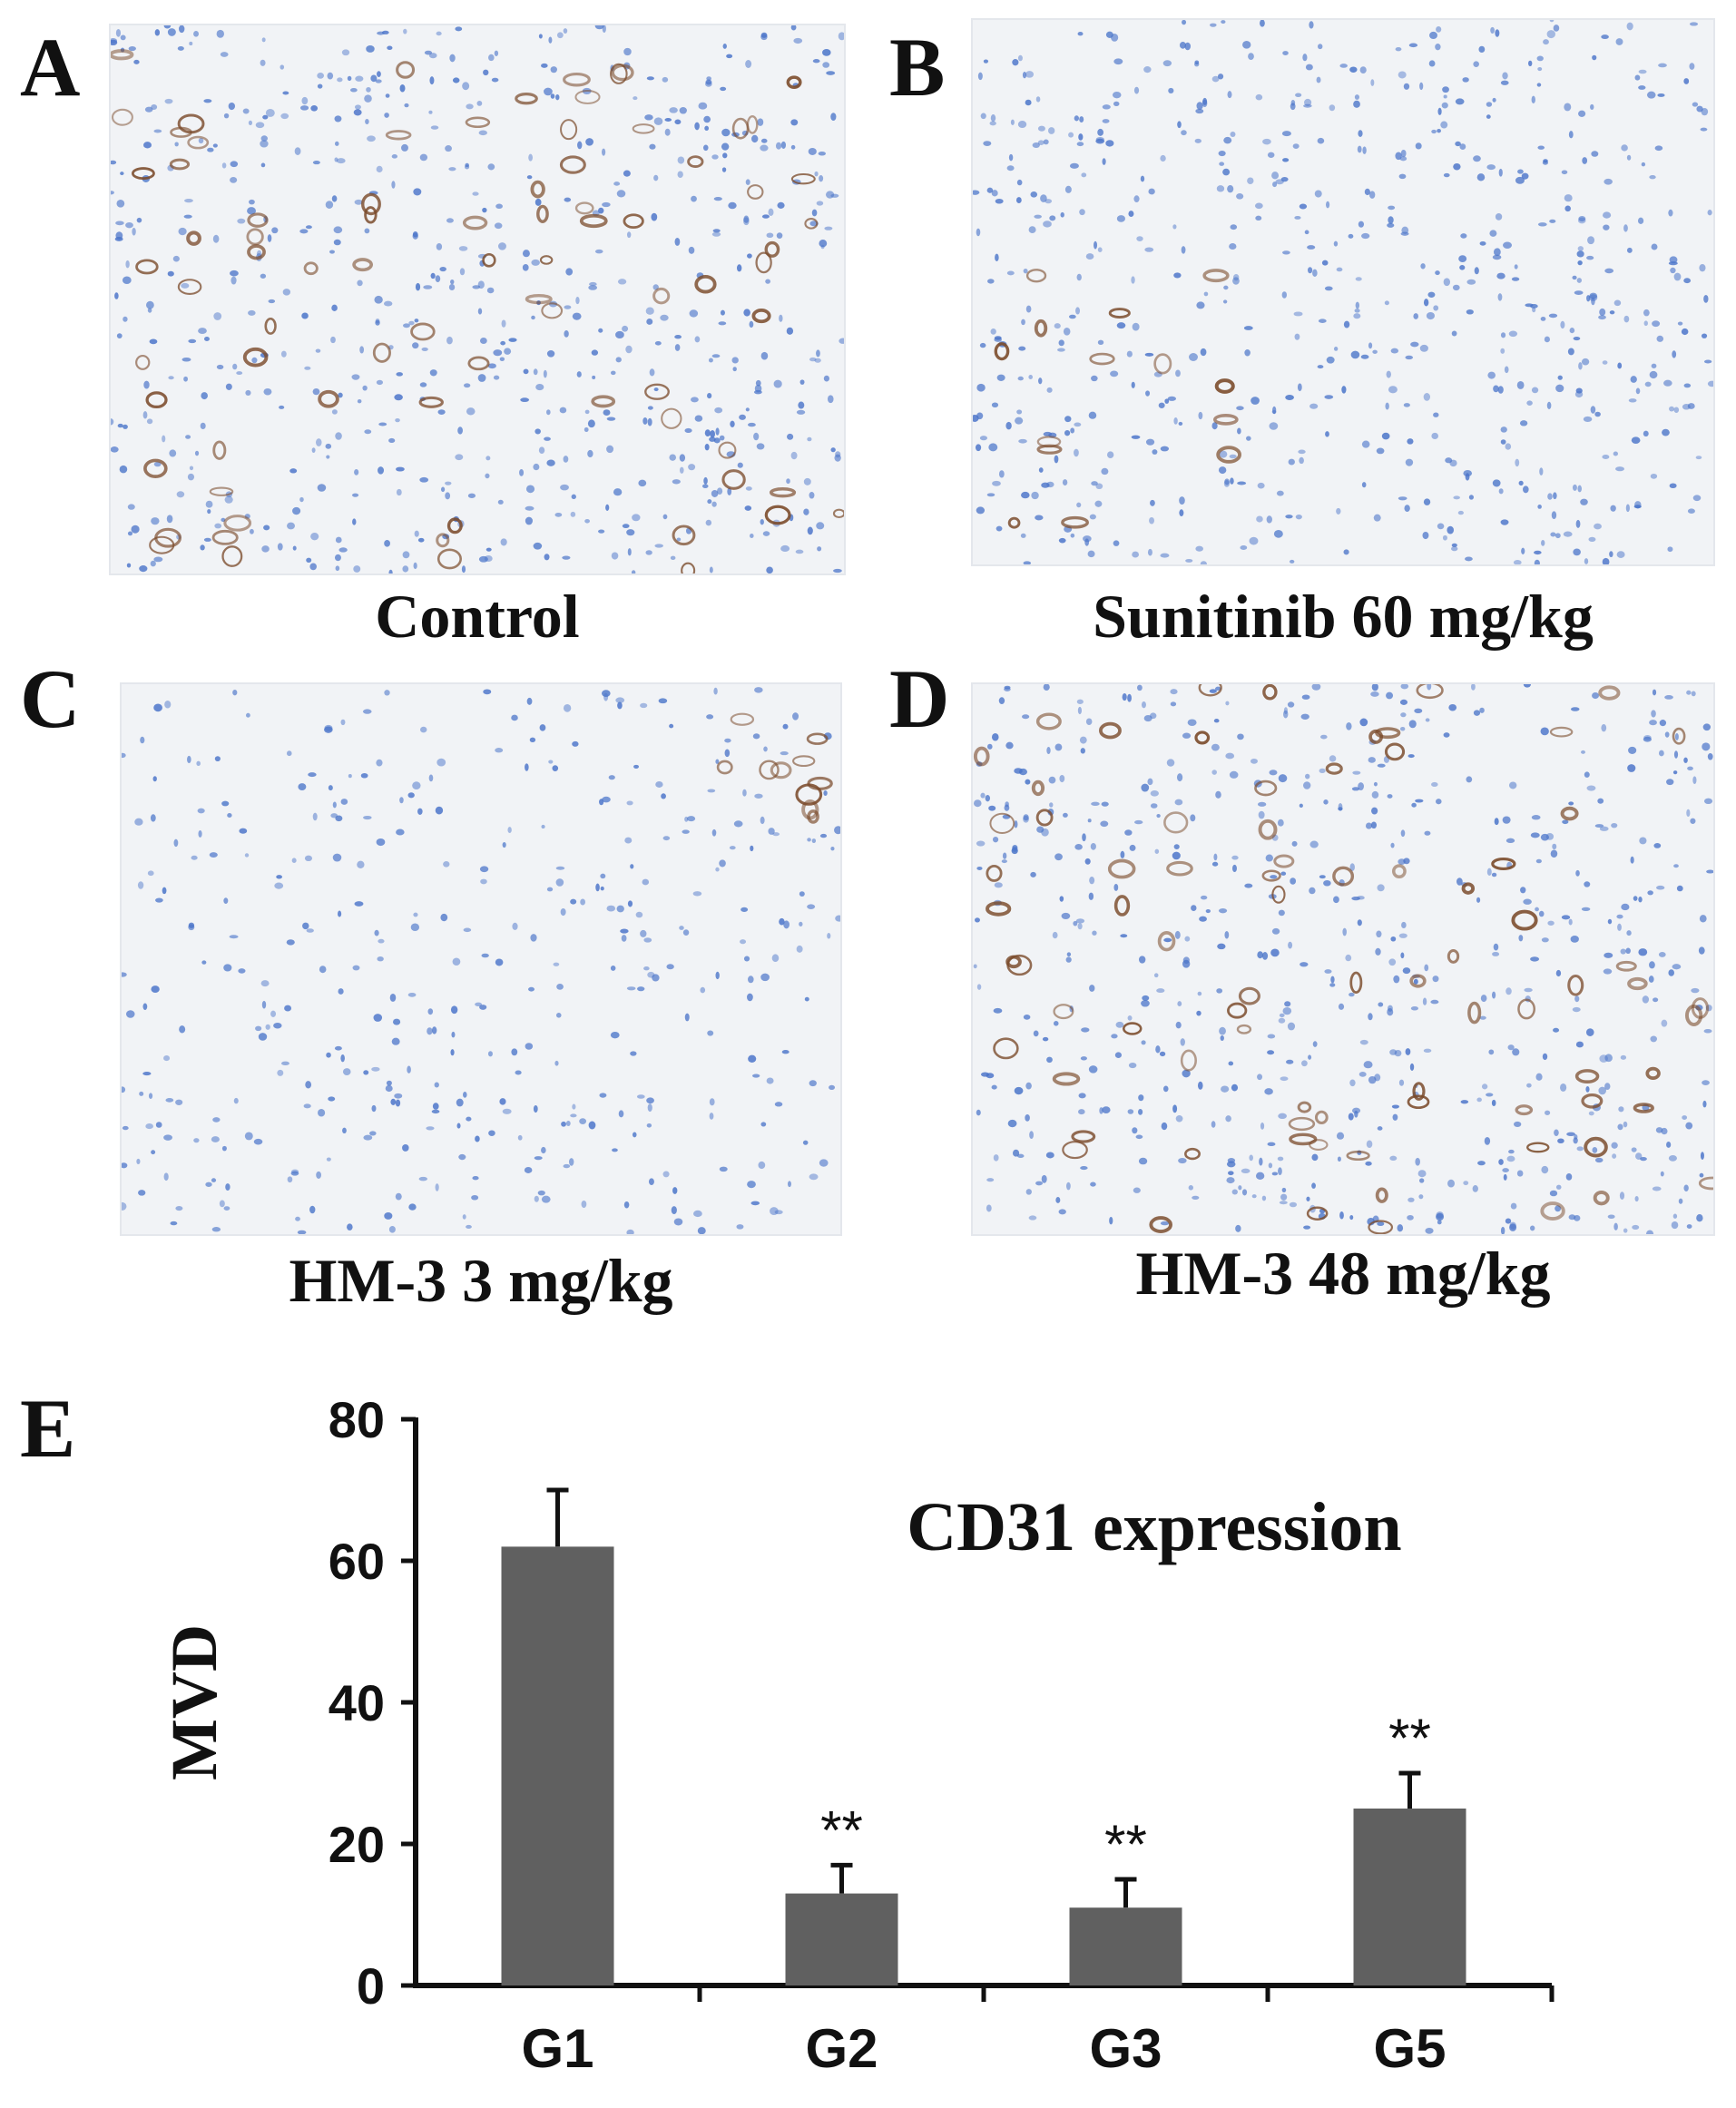  What do you see at coordinates (841, 2048) in the screenshot?
I see `x-tick-label: G2` at bounding box center [841, 2048].